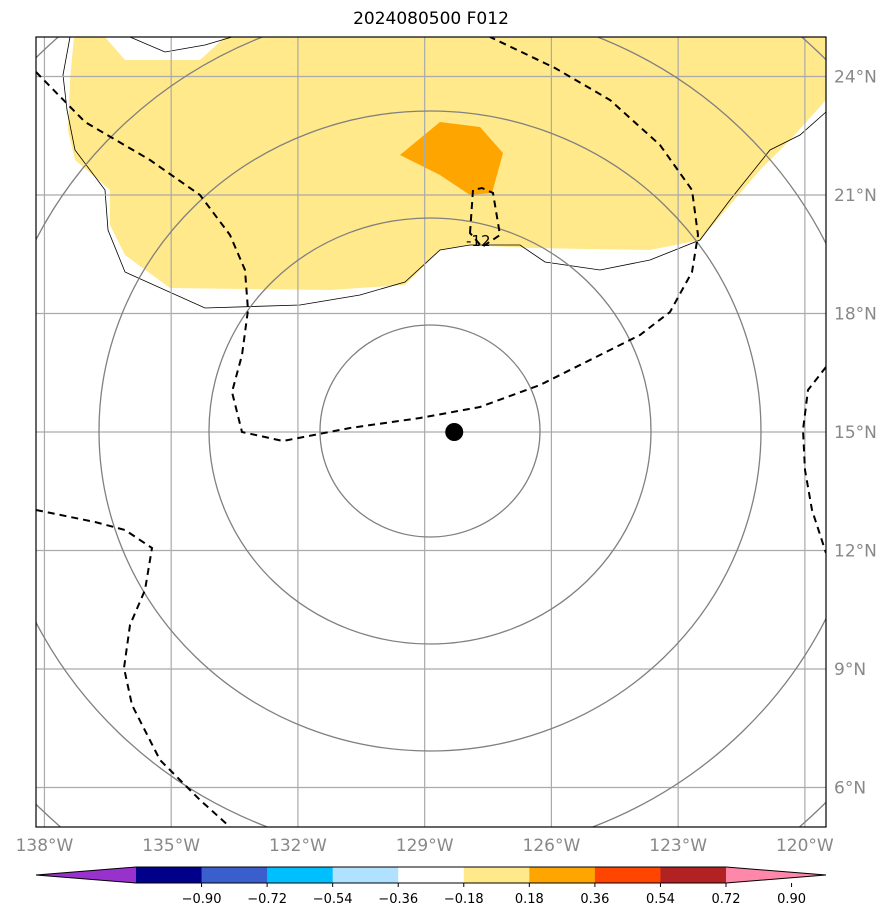 The height and width of the screenshot is (924, 896). What do you see at coordinates (333, 899) in the screenshot?
I see `colorbar-tick-label: −0.54` at bounding box center [333, 899].